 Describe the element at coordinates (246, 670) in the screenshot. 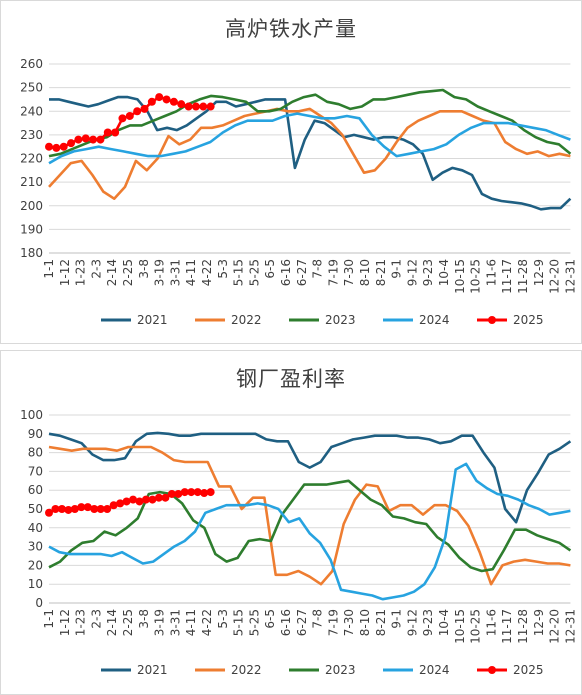

I see `legend-label-2022: 2022` at that location.